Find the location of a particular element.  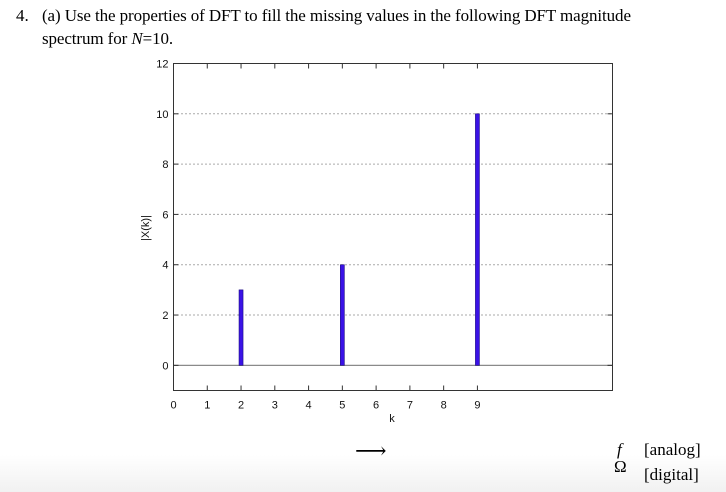

question-number: 4. is located at coordinates (22, 15).